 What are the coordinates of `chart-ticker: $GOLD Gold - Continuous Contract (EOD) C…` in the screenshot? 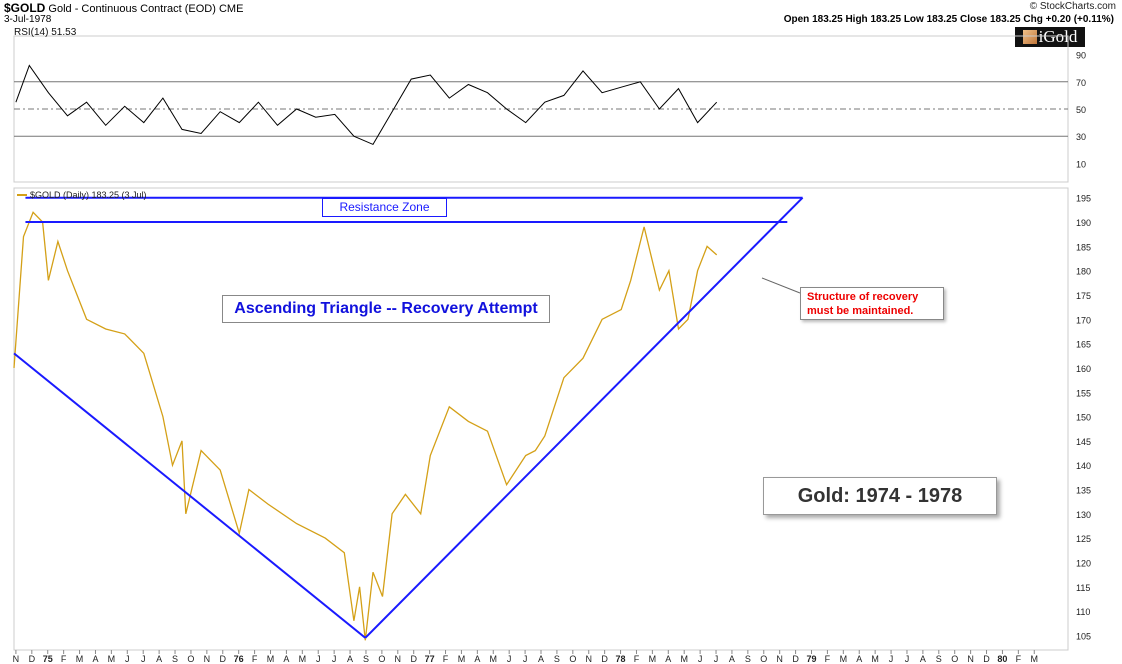 It's located at (123, 8).